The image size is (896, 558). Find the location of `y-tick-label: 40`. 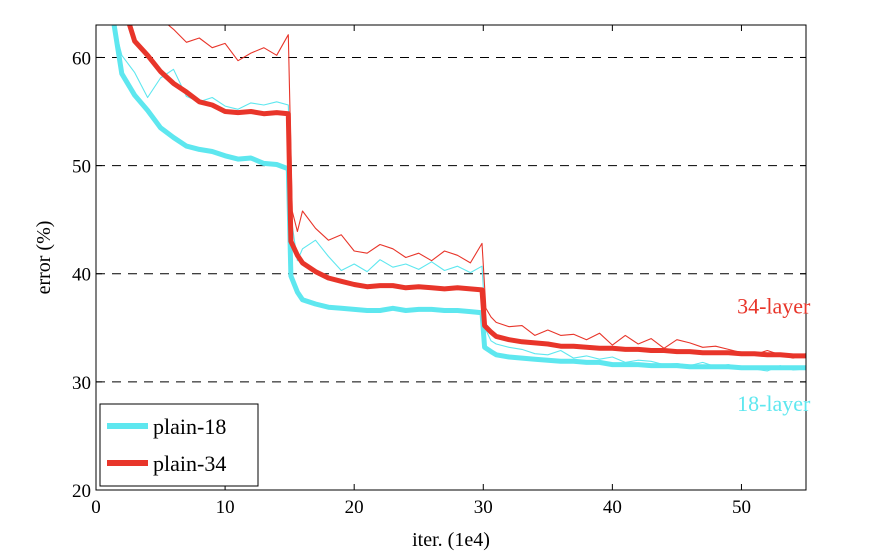

y-tick-label: 40 is located at coordinates (81, 275).